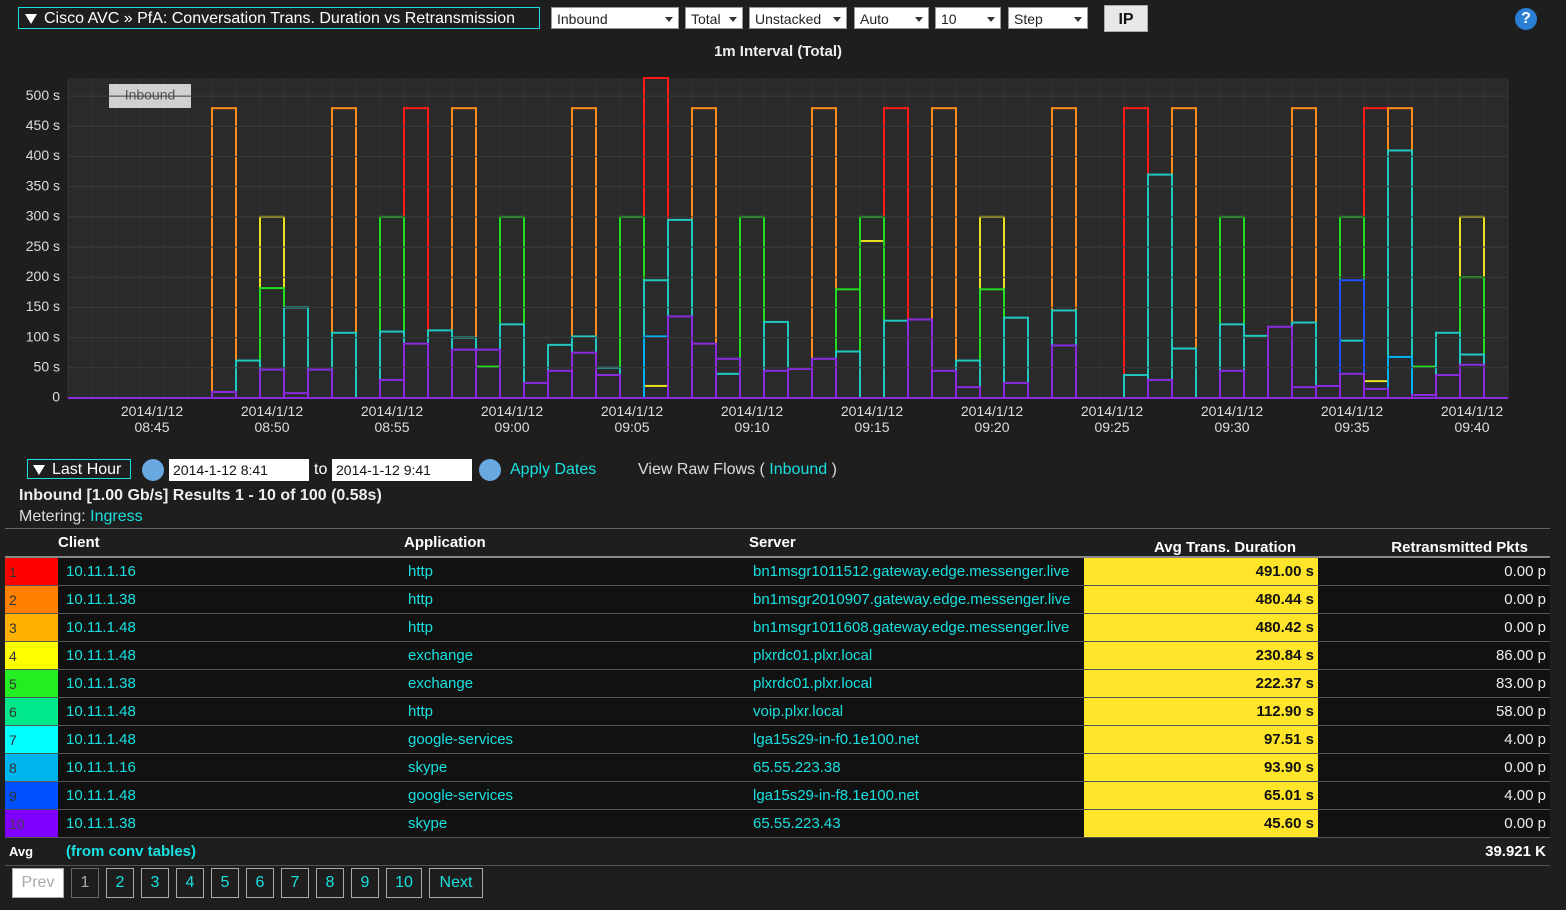 This screenshot has height=910, width=1566. I want to click on x-tick-label: 2014/1/12 09:00, so click(512, 419).